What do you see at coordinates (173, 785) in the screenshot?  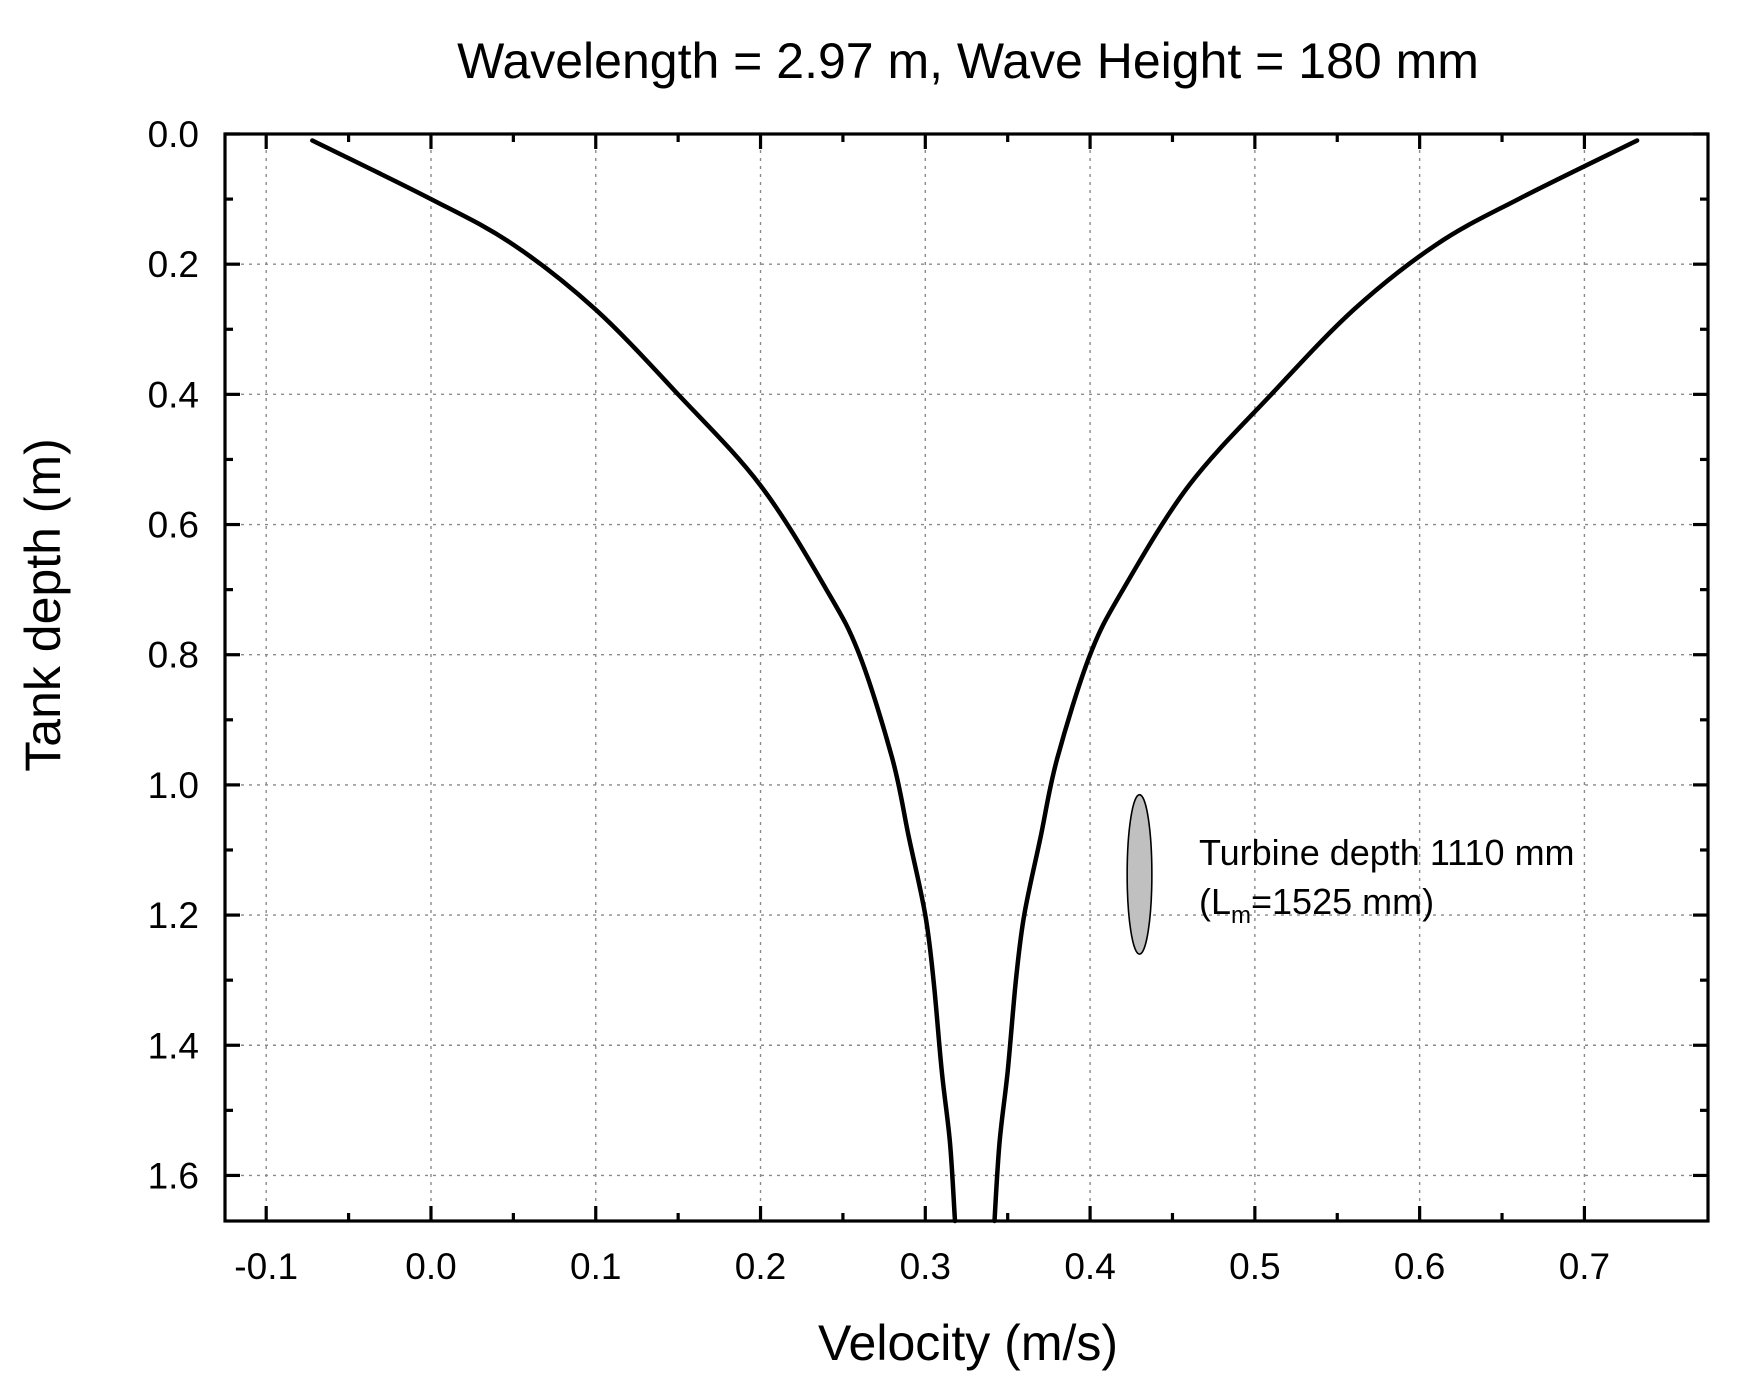 I see `y-tick-label: 1.0` at bounding box center [173, 785].